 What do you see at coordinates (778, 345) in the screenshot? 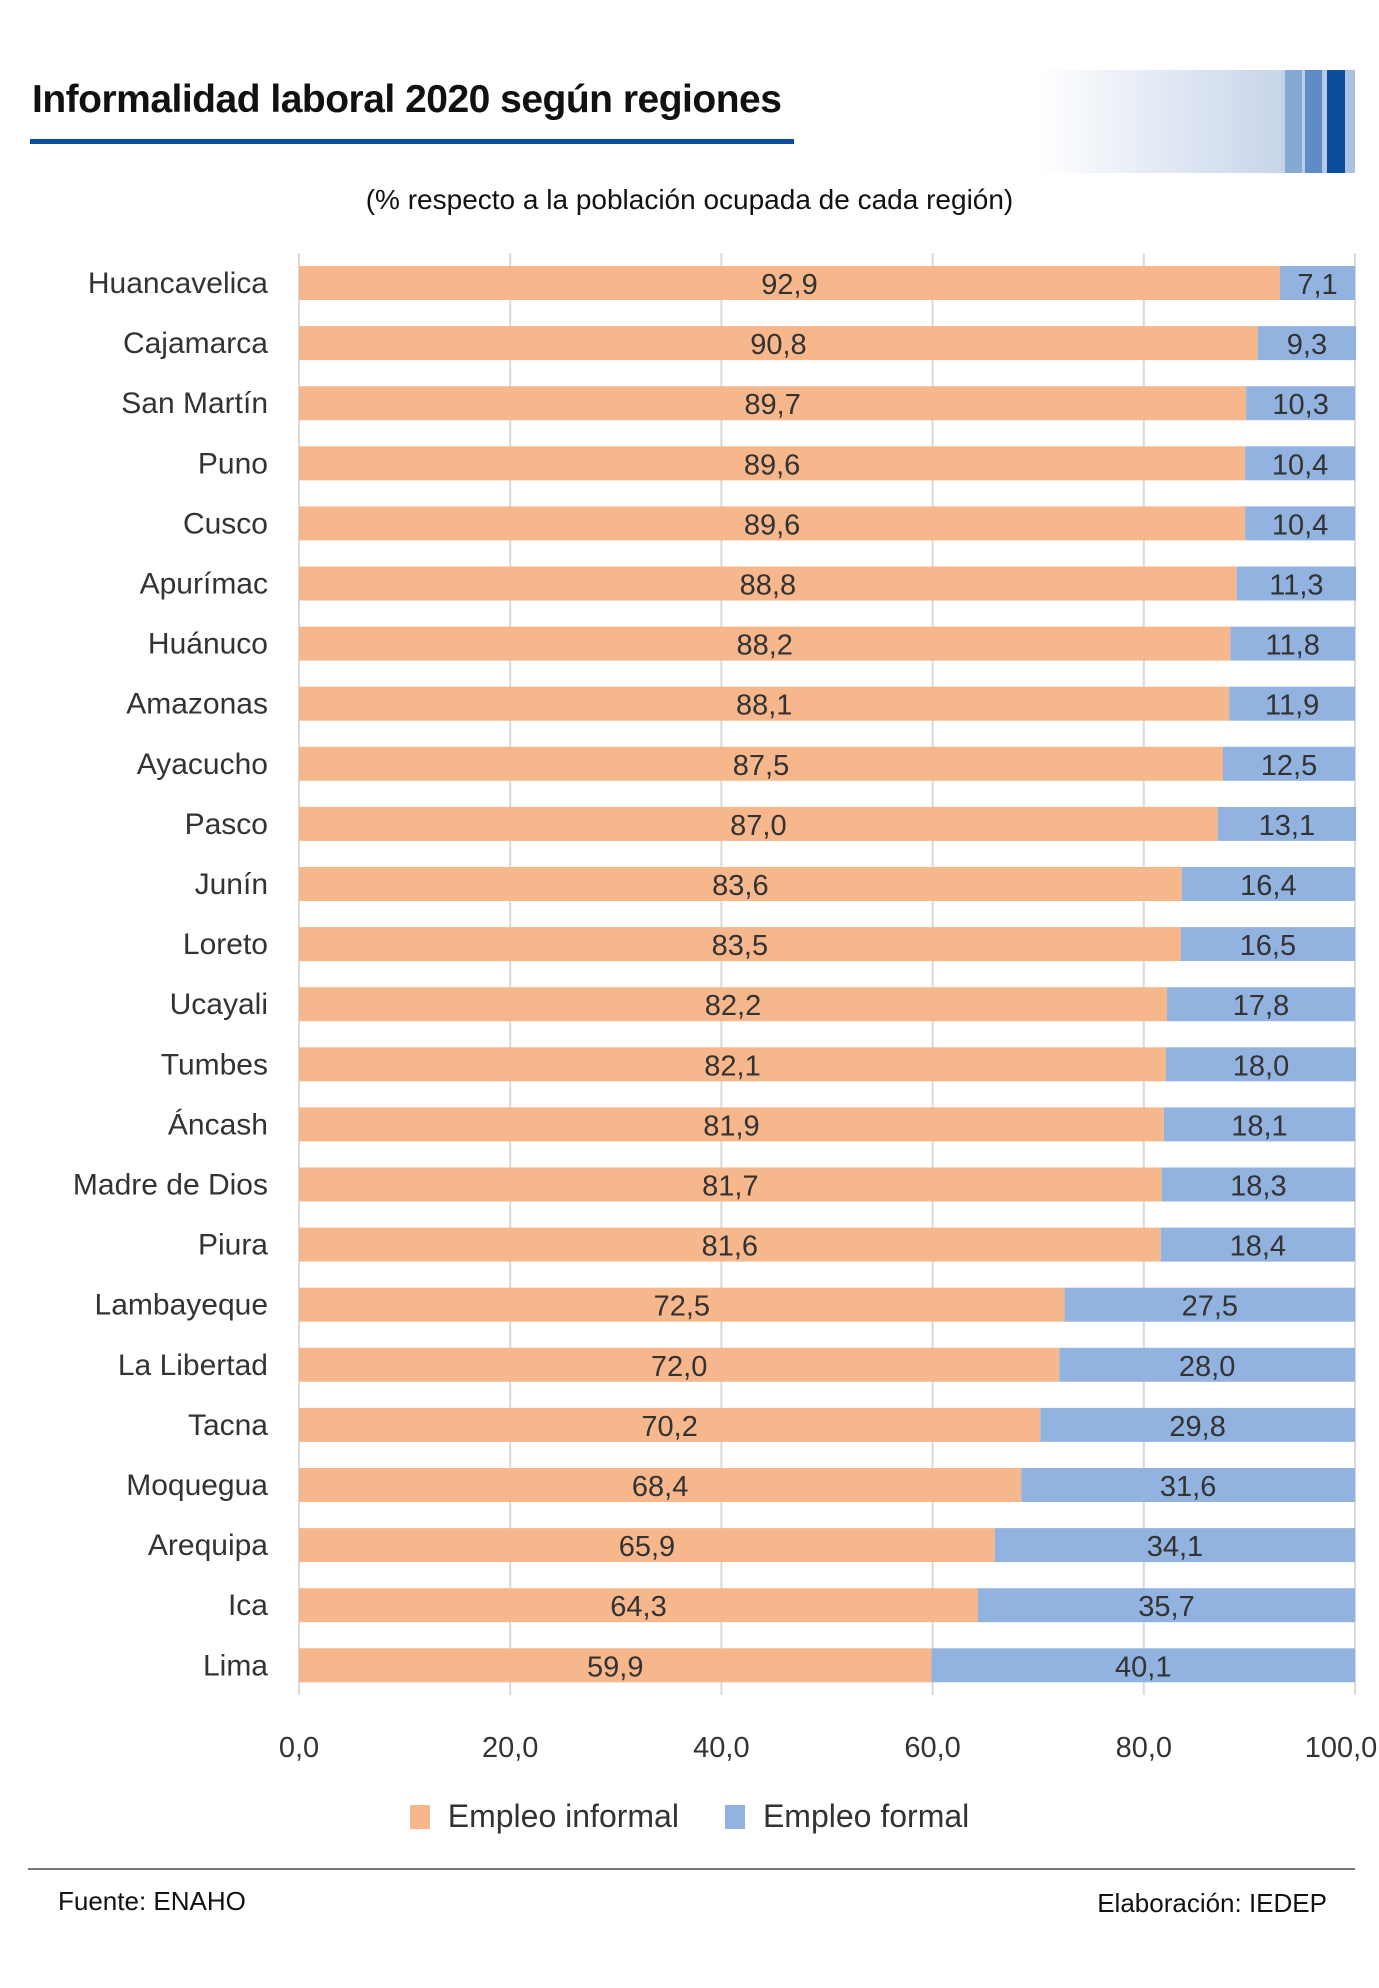
I see `data-label-informal: 90,8` at bounding box center [778, 345].